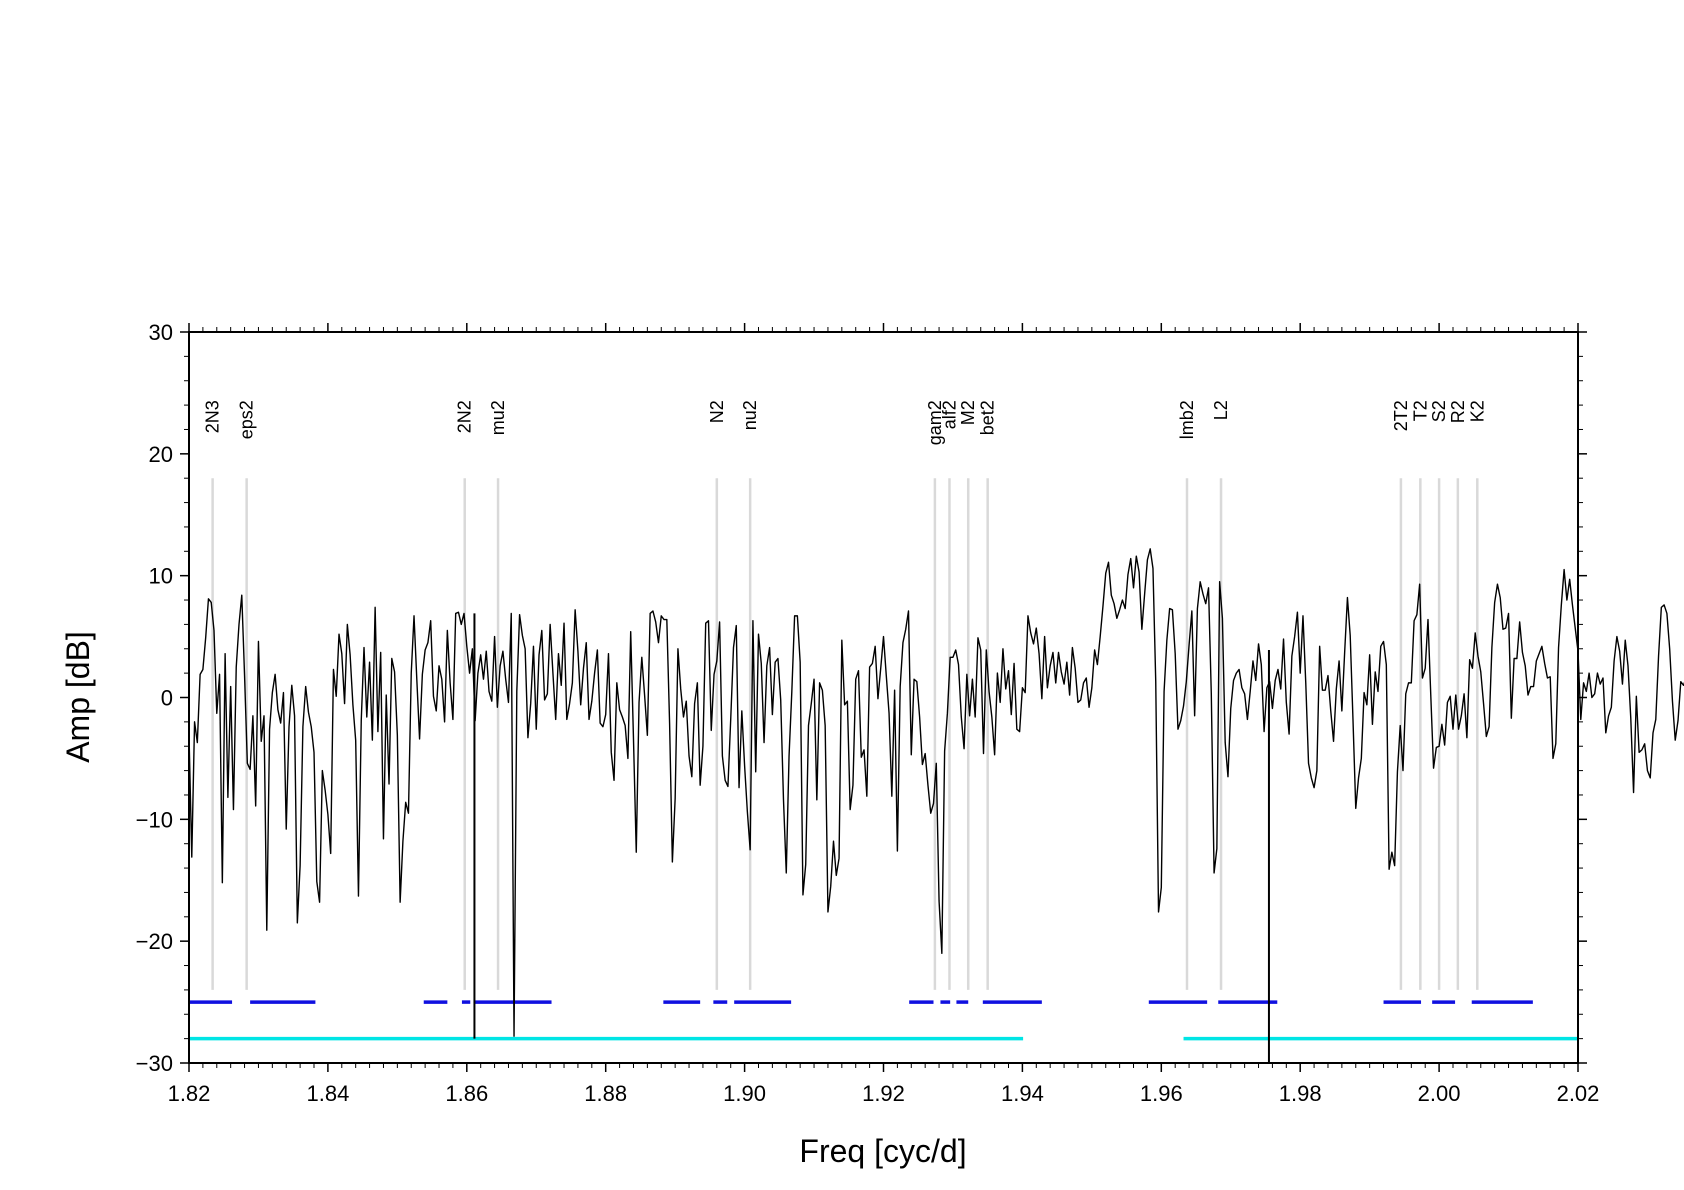  I want to click on x-tick-label: 1.96, so click(1161, 1093).